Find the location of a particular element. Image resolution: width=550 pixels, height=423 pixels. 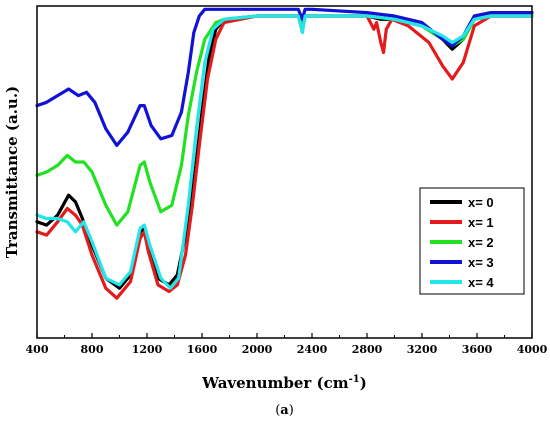

x-axis-title: Wavenumber (cm-1) is located at coordinates (284, 383).